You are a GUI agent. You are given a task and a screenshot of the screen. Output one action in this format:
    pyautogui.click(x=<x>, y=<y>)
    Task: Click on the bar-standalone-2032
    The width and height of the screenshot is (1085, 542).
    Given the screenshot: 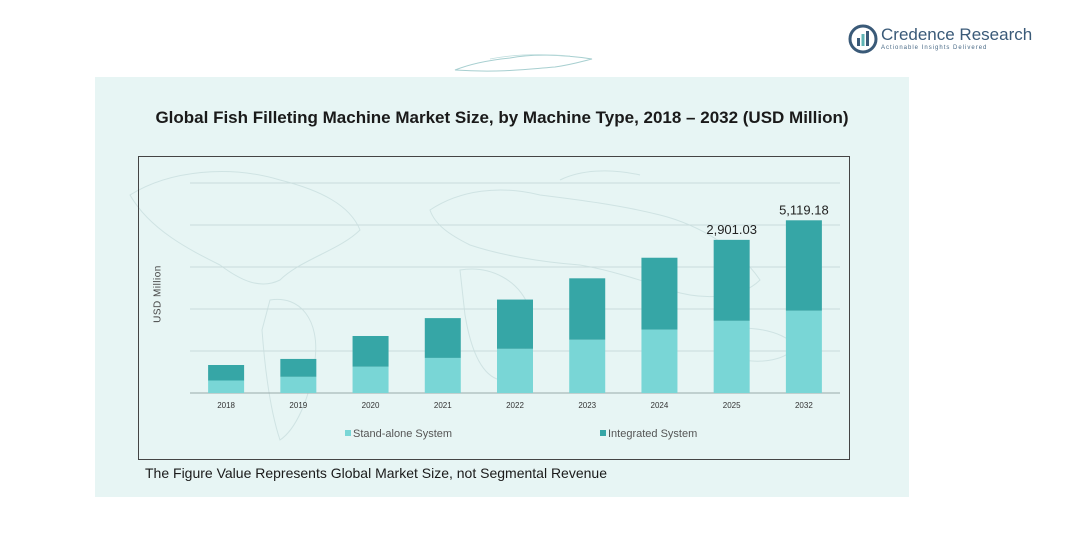 What is the action you would take?
    pyautogui.click(x=803, y=351)
    